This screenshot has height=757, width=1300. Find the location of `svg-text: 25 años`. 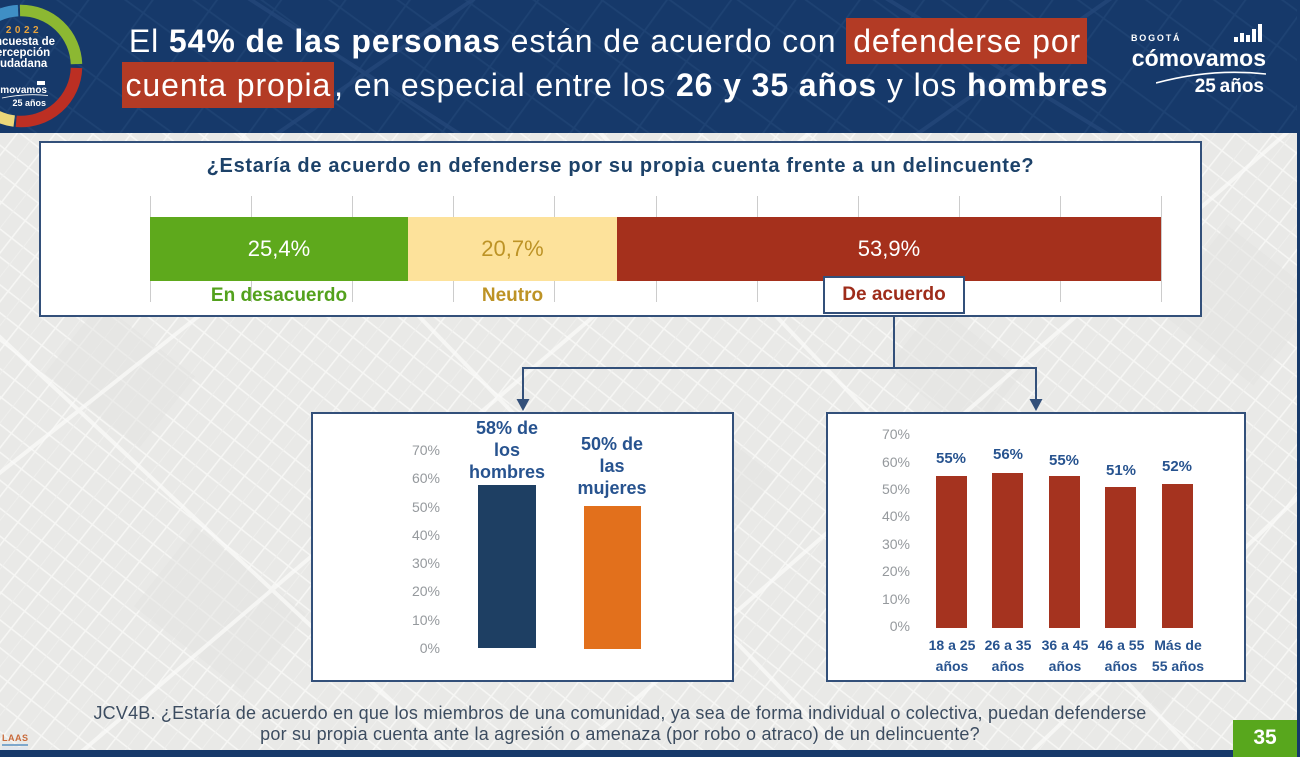

svg-text: 25 años is located at coordinates (29, 103).